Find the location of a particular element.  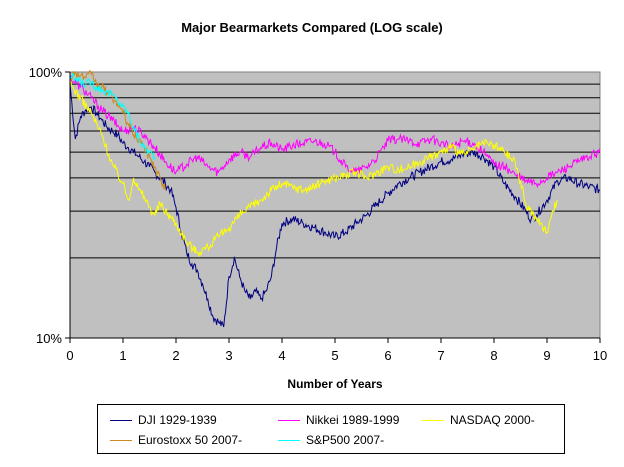

legend-item: DJI 1929-1939 is located at coordinates (163, 420).